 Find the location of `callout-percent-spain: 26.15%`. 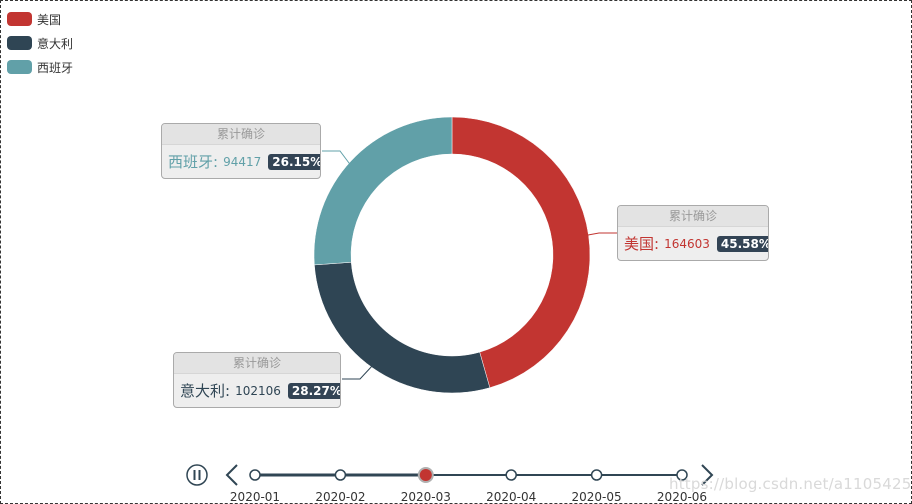

callout-percent-spain: 26.15% is located at coordinates (294, 161).